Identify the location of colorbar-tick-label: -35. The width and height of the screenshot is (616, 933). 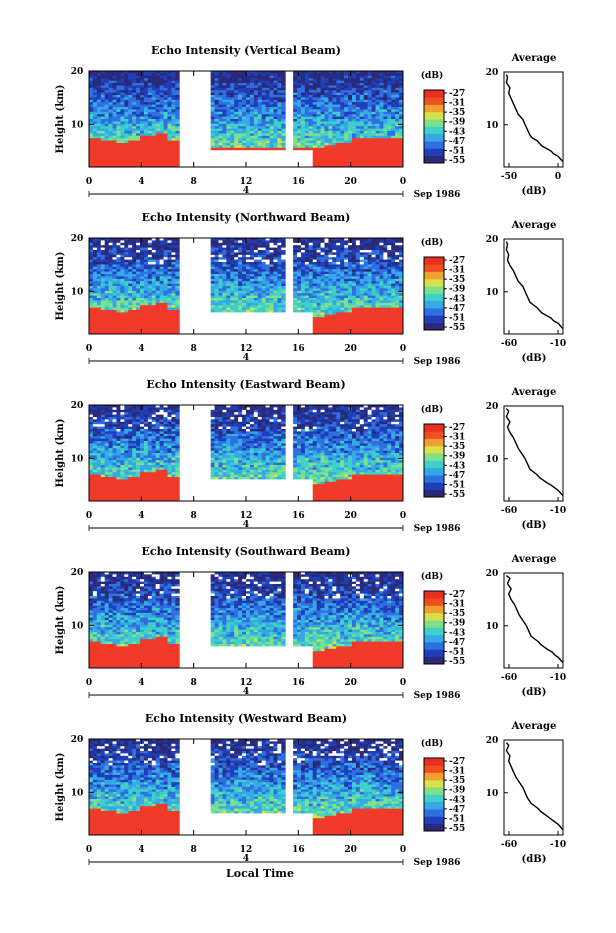
(457, 113).